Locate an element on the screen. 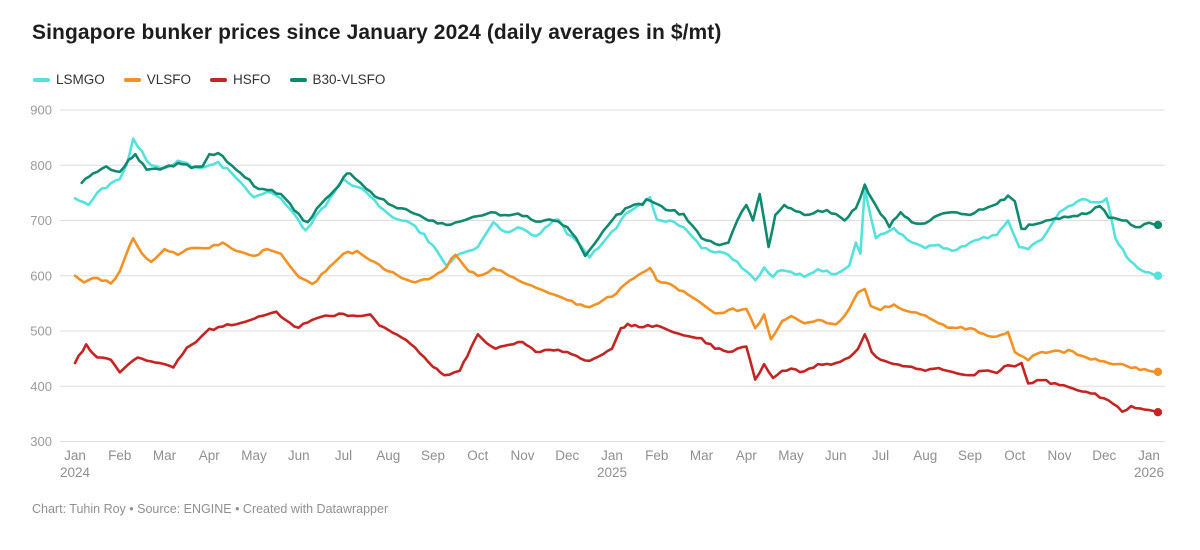 This screenshot has height=550, width=1200. legend: LSMGO VLSFO HSFO B30-VLSFO is located at coordinates (209, 79).